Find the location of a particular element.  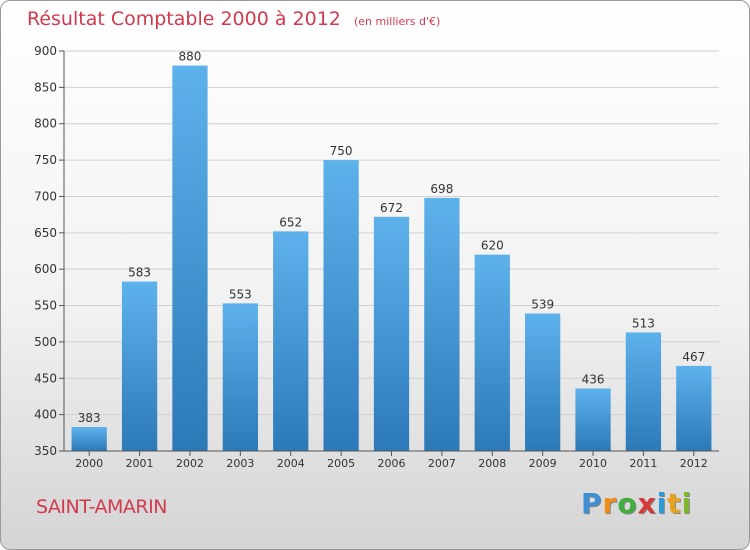

y-tick-label: 650 is located at coordinates (45, 233).